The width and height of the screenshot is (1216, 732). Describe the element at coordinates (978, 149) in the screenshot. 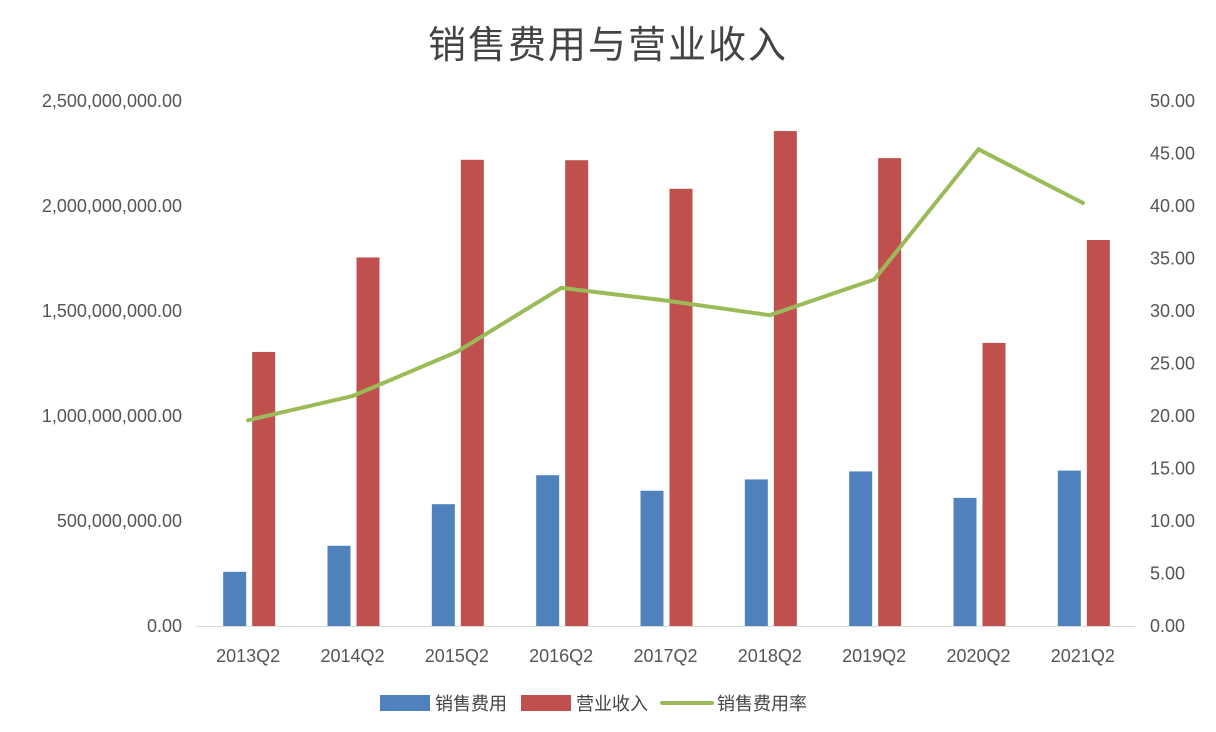

I see `line-point-2020Q2` at that location.